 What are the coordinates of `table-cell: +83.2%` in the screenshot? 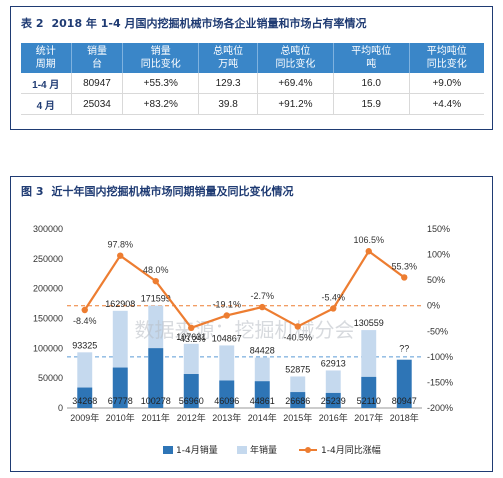 It's located at (161, 104).